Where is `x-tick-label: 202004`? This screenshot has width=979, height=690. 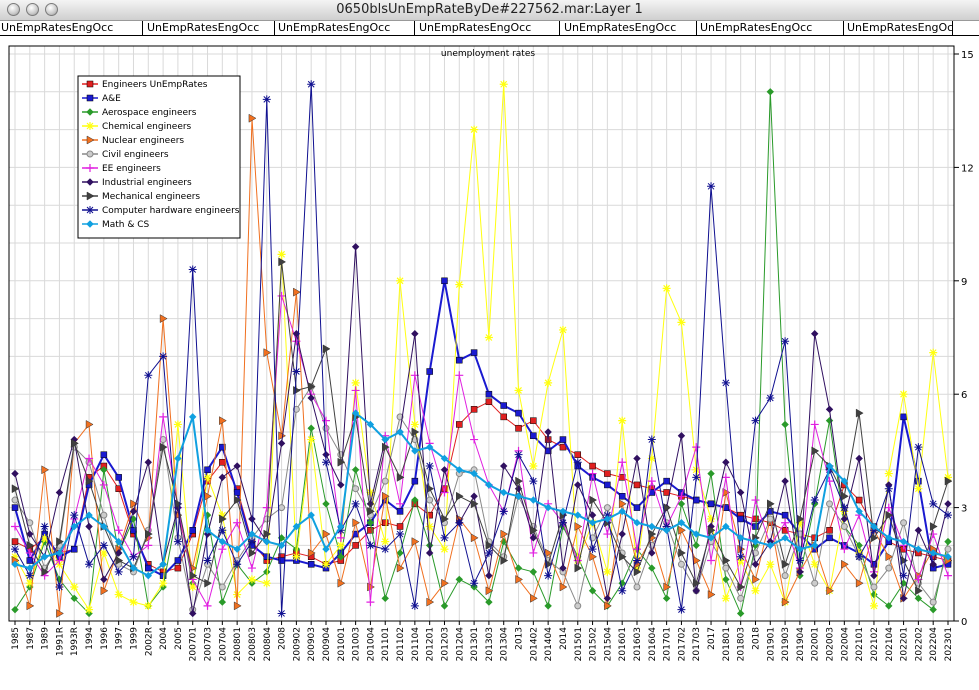 x-tick-label: 202004 is located at coordinates (845, 644).